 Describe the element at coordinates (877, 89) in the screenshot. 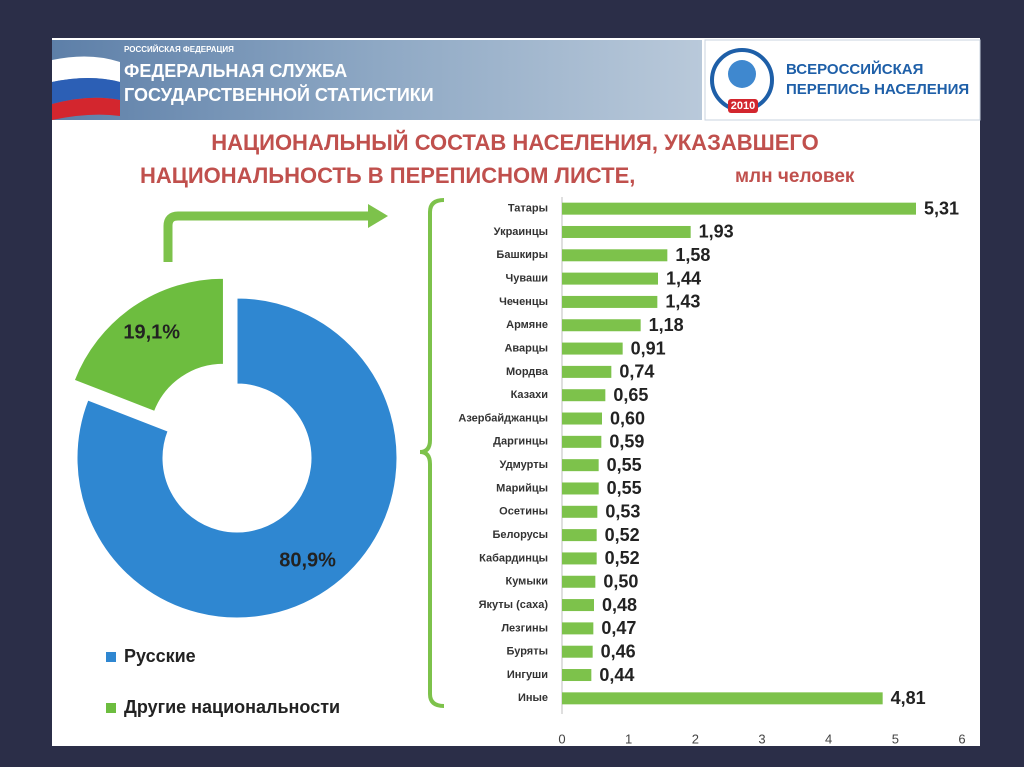

I see `census-title: ПЕРЕПИСЬ НАСЕЛЕНИЯ` at that location.